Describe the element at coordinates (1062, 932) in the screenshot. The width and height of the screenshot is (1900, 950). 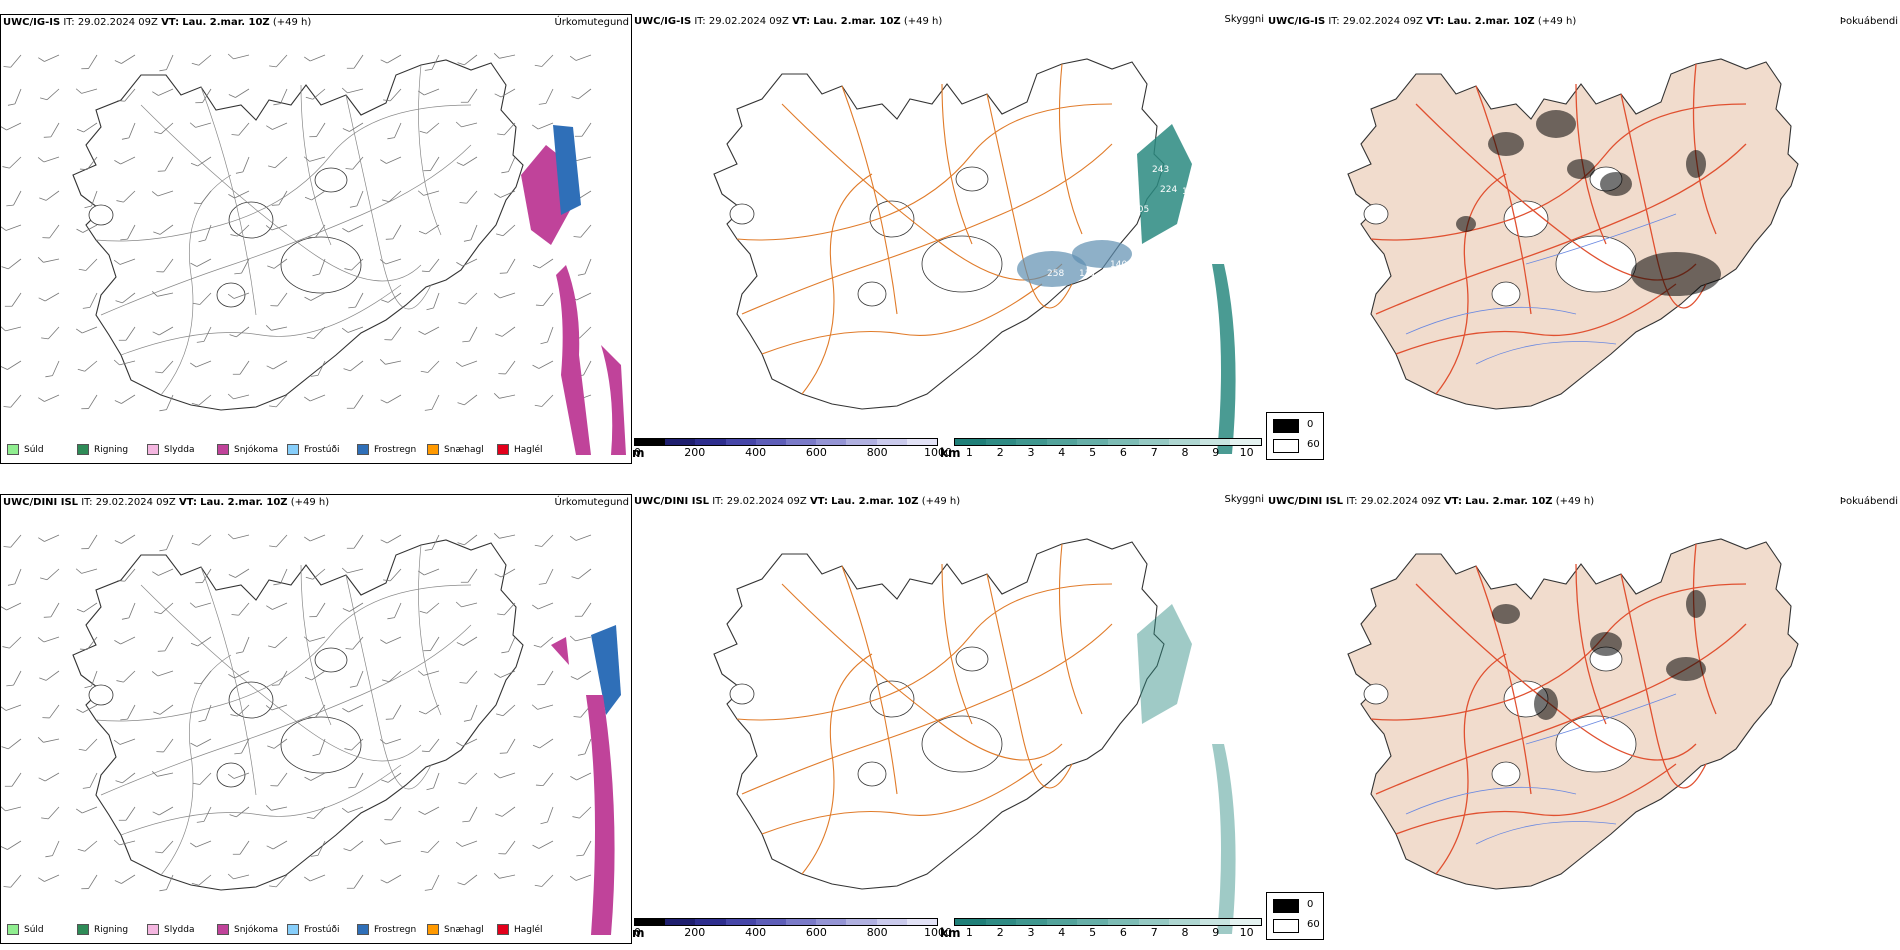
I see `colorbar-tick: 4` at that location.